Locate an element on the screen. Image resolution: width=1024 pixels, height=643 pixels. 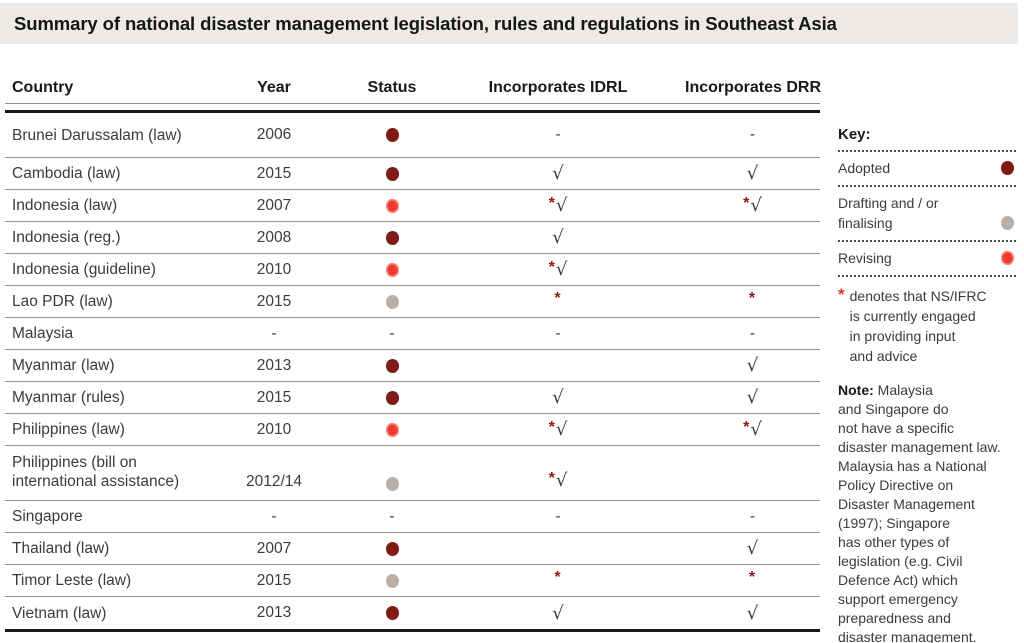
key-item-label: Adopted is located at coordinates (864, 168).